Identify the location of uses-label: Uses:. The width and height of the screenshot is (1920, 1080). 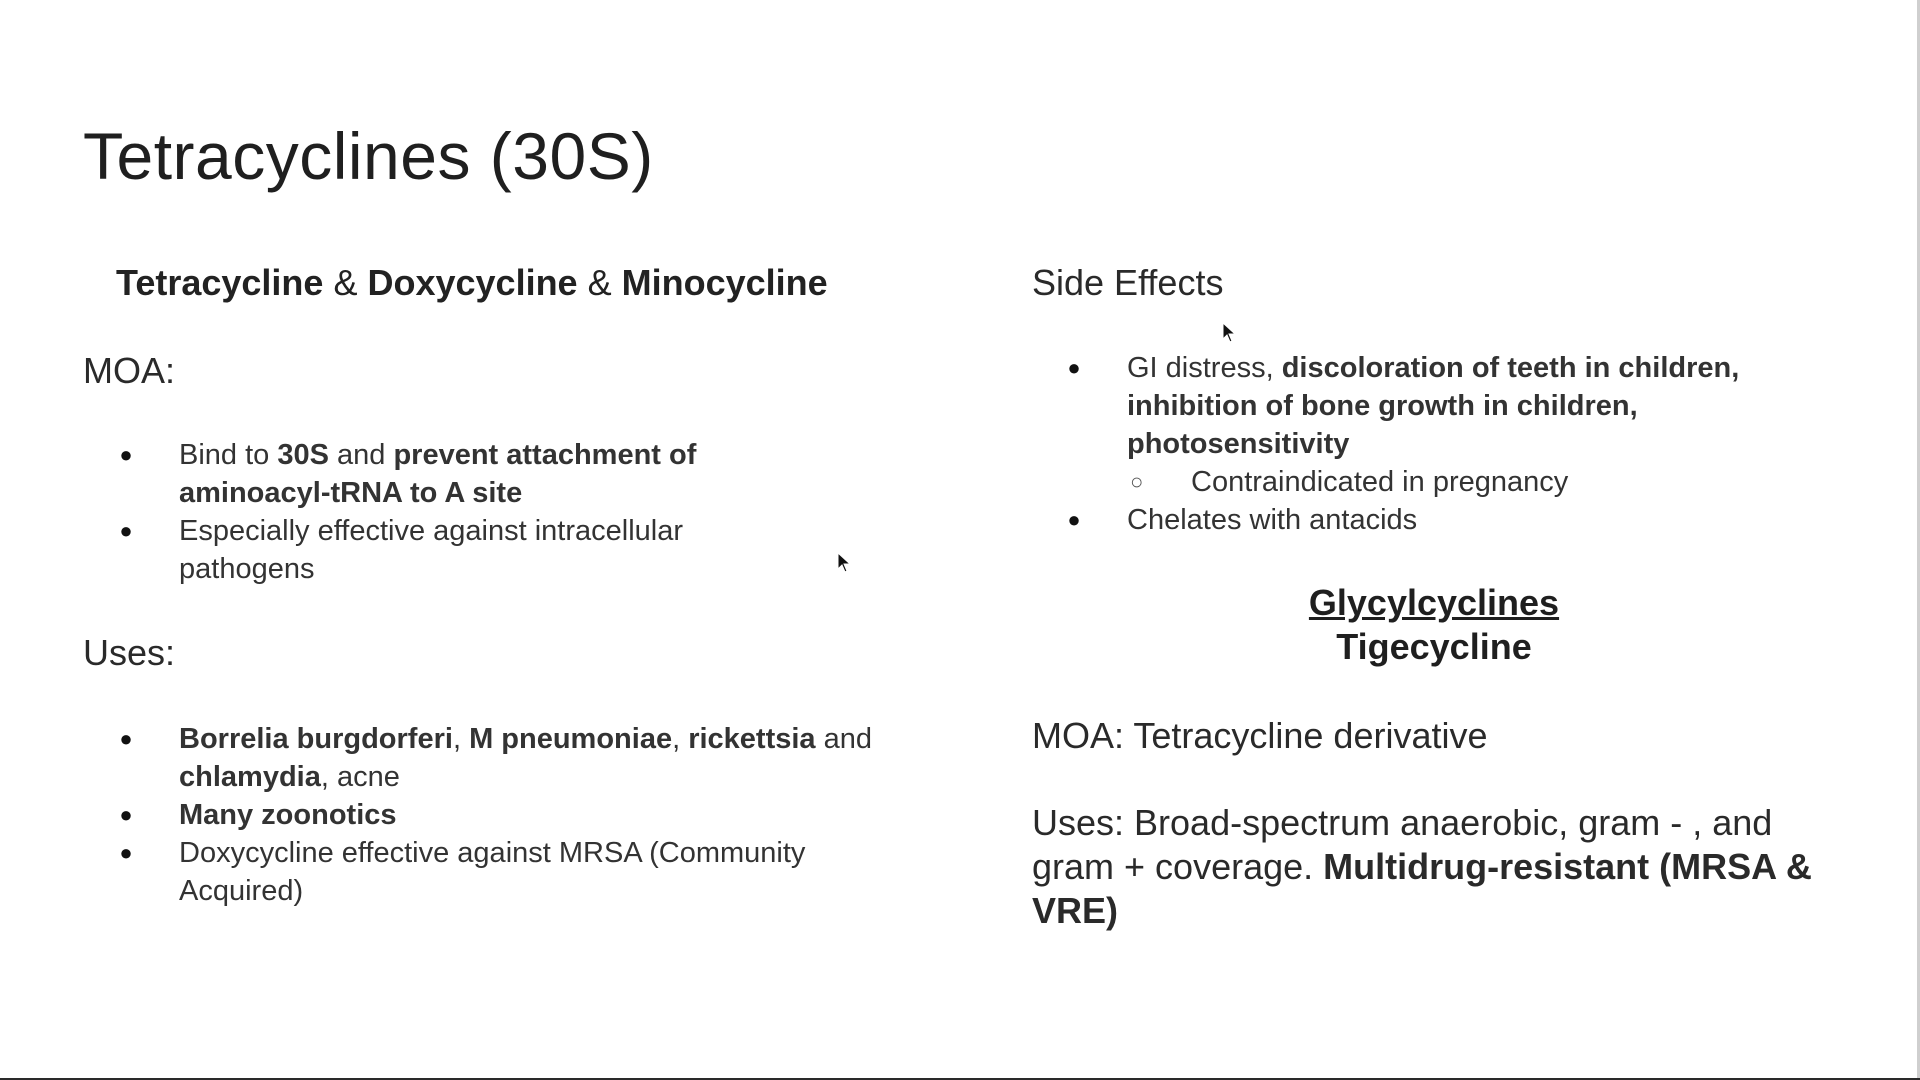
(129, 652).